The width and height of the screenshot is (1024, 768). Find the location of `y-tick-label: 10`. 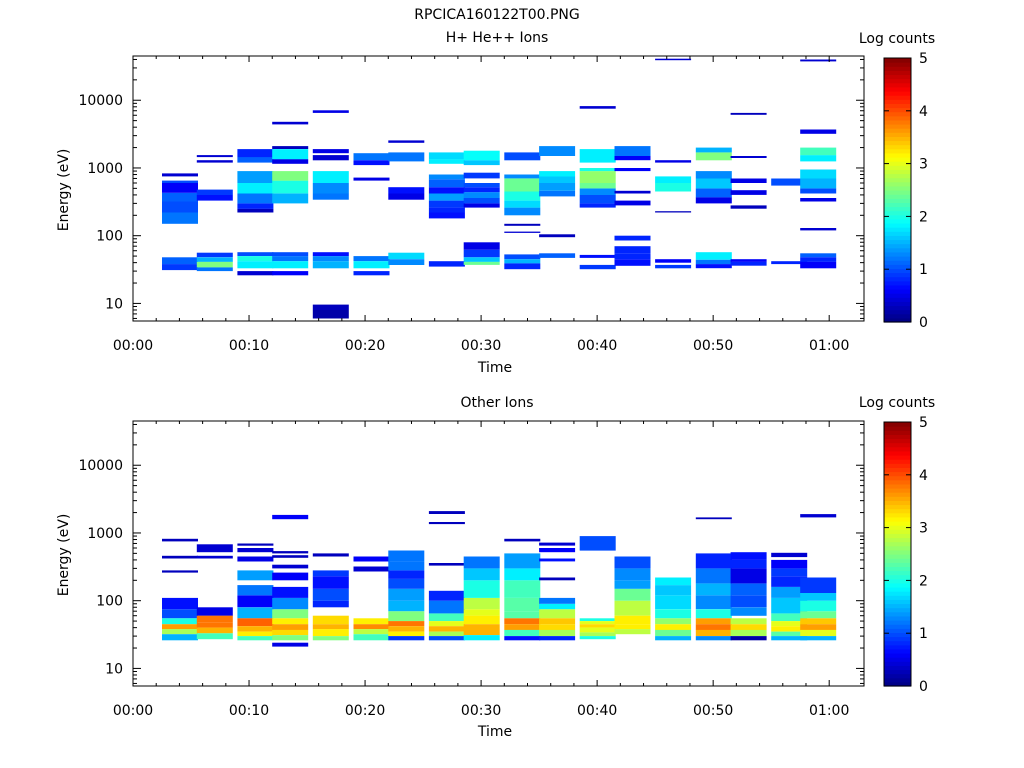

y-tick-label: 10 is located at coordinates (114, 669).